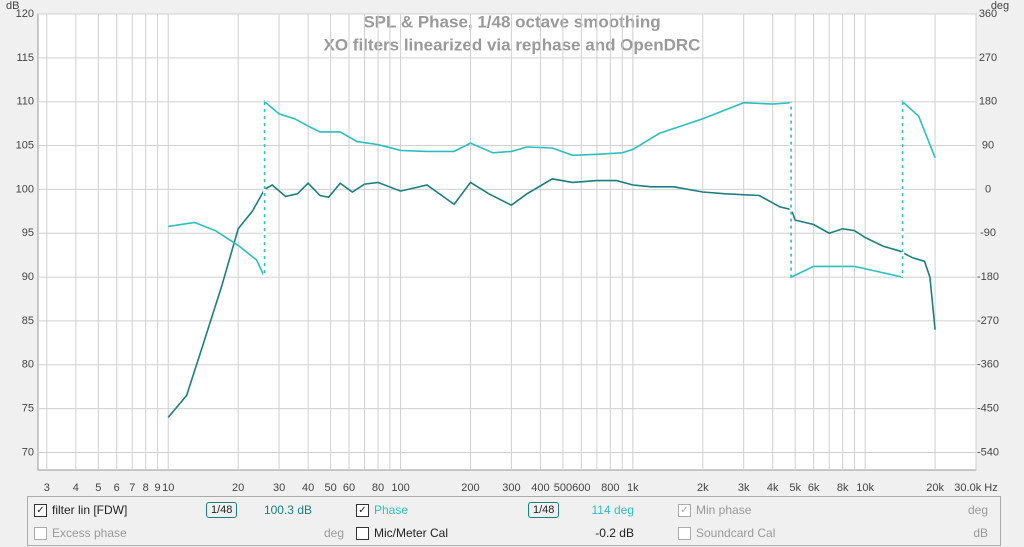 This screenshot has height=547, width=1024. Describe the element at coordinates (378, 488) in the screenshot. I see `x-tick-label: 80` at that location.